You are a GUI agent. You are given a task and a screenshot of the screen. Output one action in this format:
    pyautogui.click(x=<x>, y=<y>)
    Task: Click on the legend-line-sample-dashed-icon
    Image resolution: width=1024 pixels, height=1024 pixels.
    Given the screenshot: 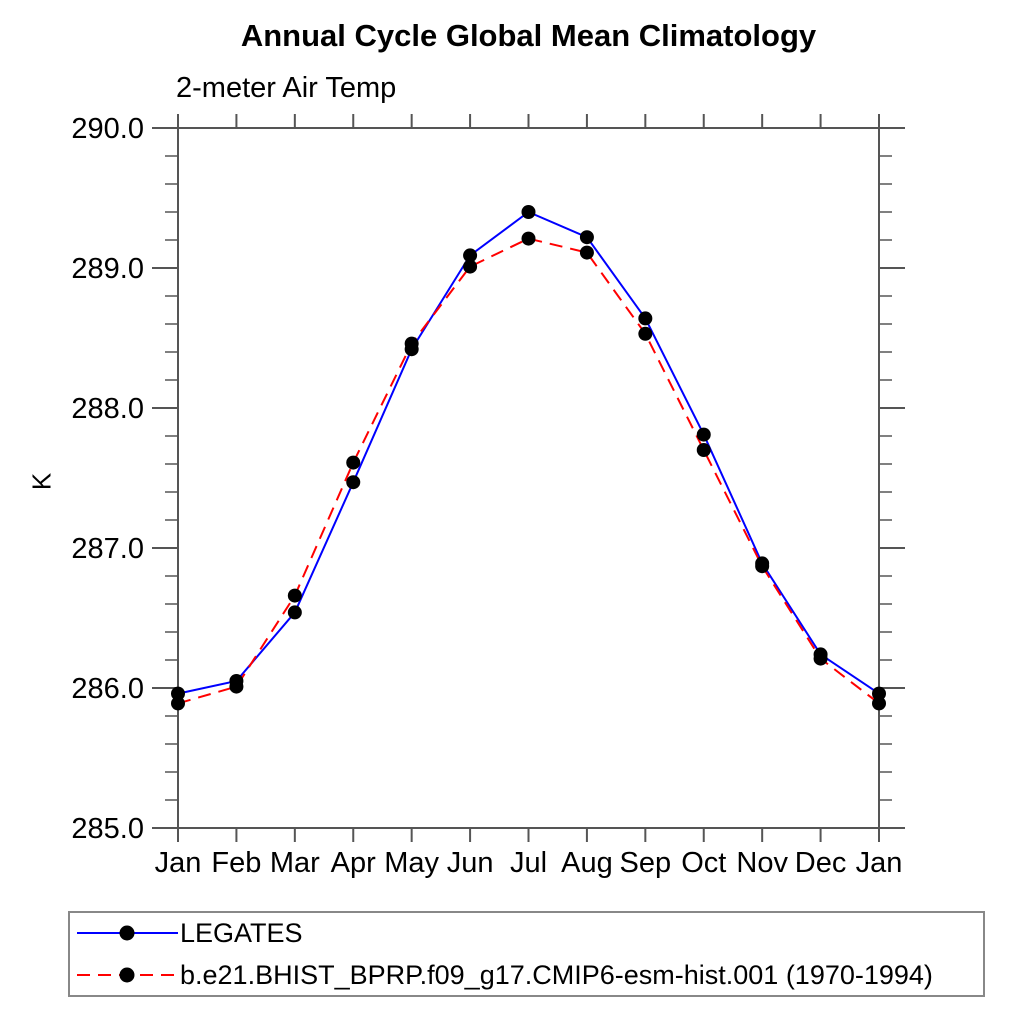 What is the action you would take?
    pyautogui.click(x=127, y=975)
    